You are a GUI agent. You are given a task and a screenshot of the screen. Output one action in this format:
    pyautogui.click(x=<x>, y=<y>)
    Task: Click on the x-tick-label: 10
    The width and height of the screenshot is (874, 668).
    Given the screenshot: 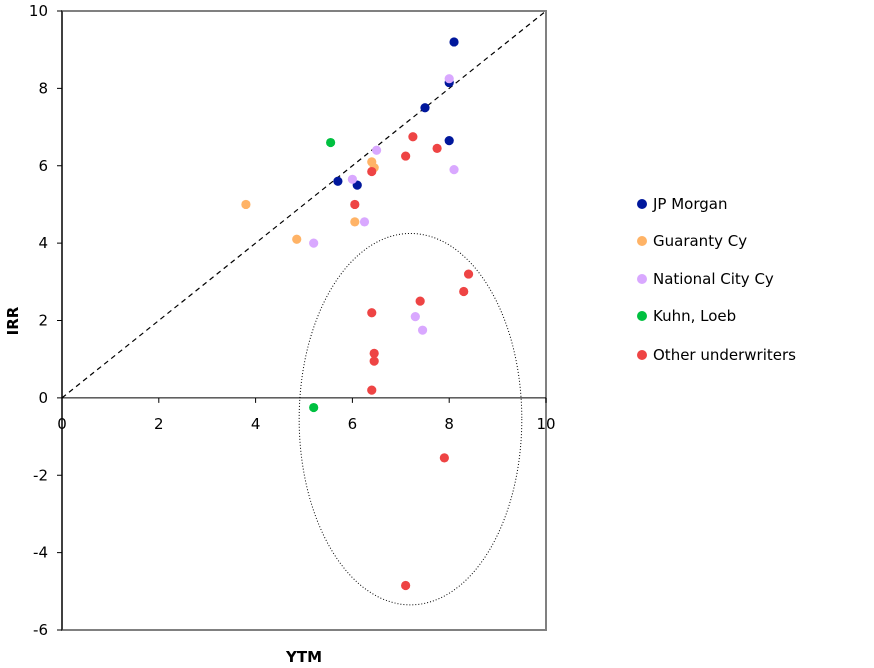 What is the action you would take?
    pyautogui.click(x=545, y=424)
    